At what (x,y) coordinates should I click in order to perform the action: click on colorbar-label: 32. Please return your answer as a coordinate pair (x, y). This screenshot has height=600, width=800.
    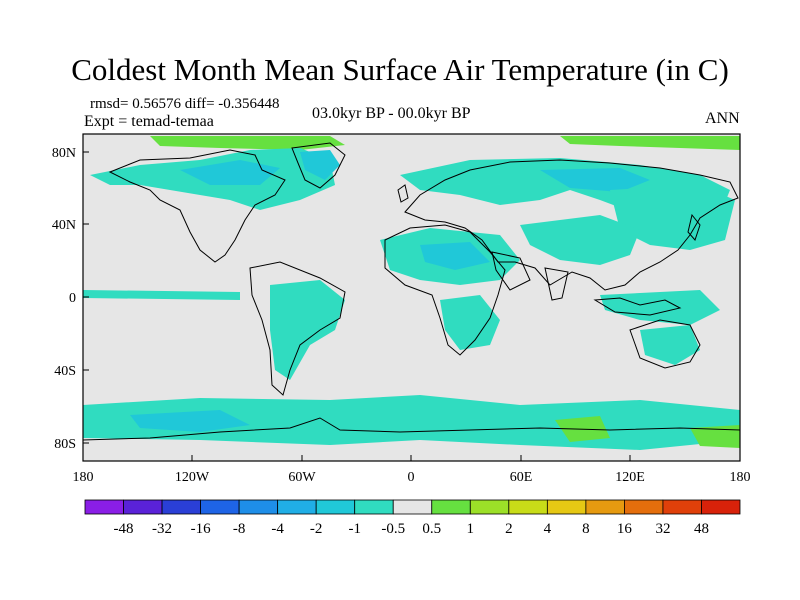
    Looking at the image, I should click on (662, 529).